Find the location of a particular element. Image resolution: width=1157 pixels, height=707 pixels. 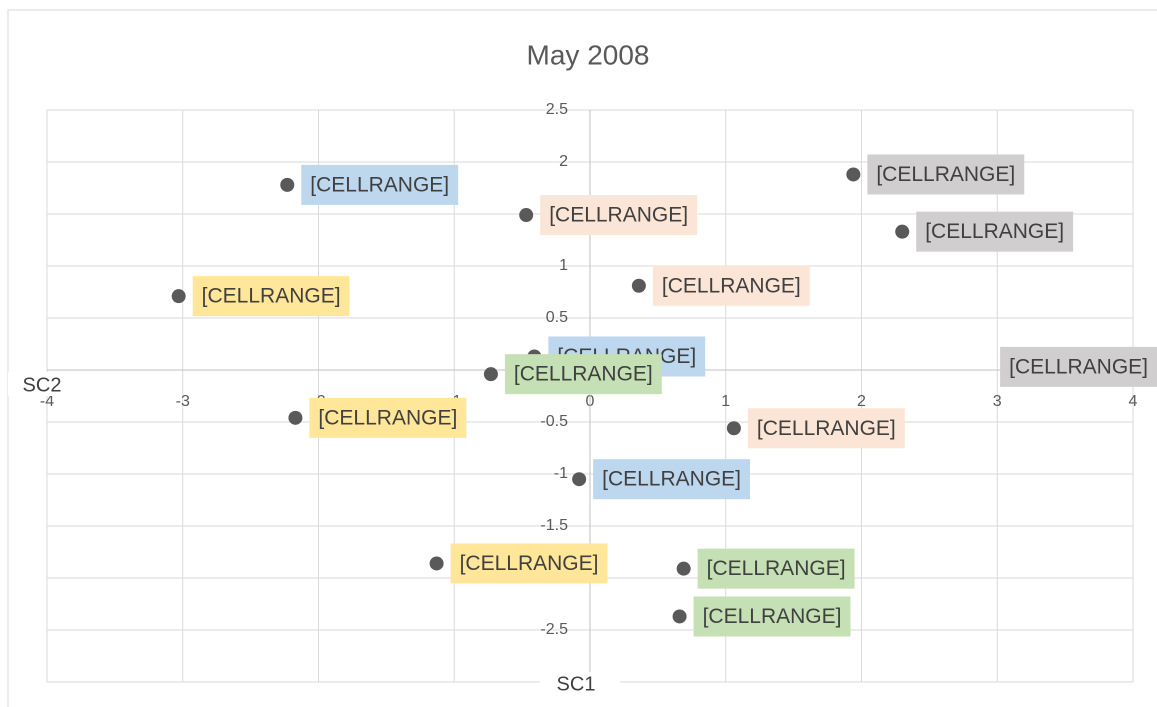

x-tick-label: 2 is located at coordinates (861, 401).